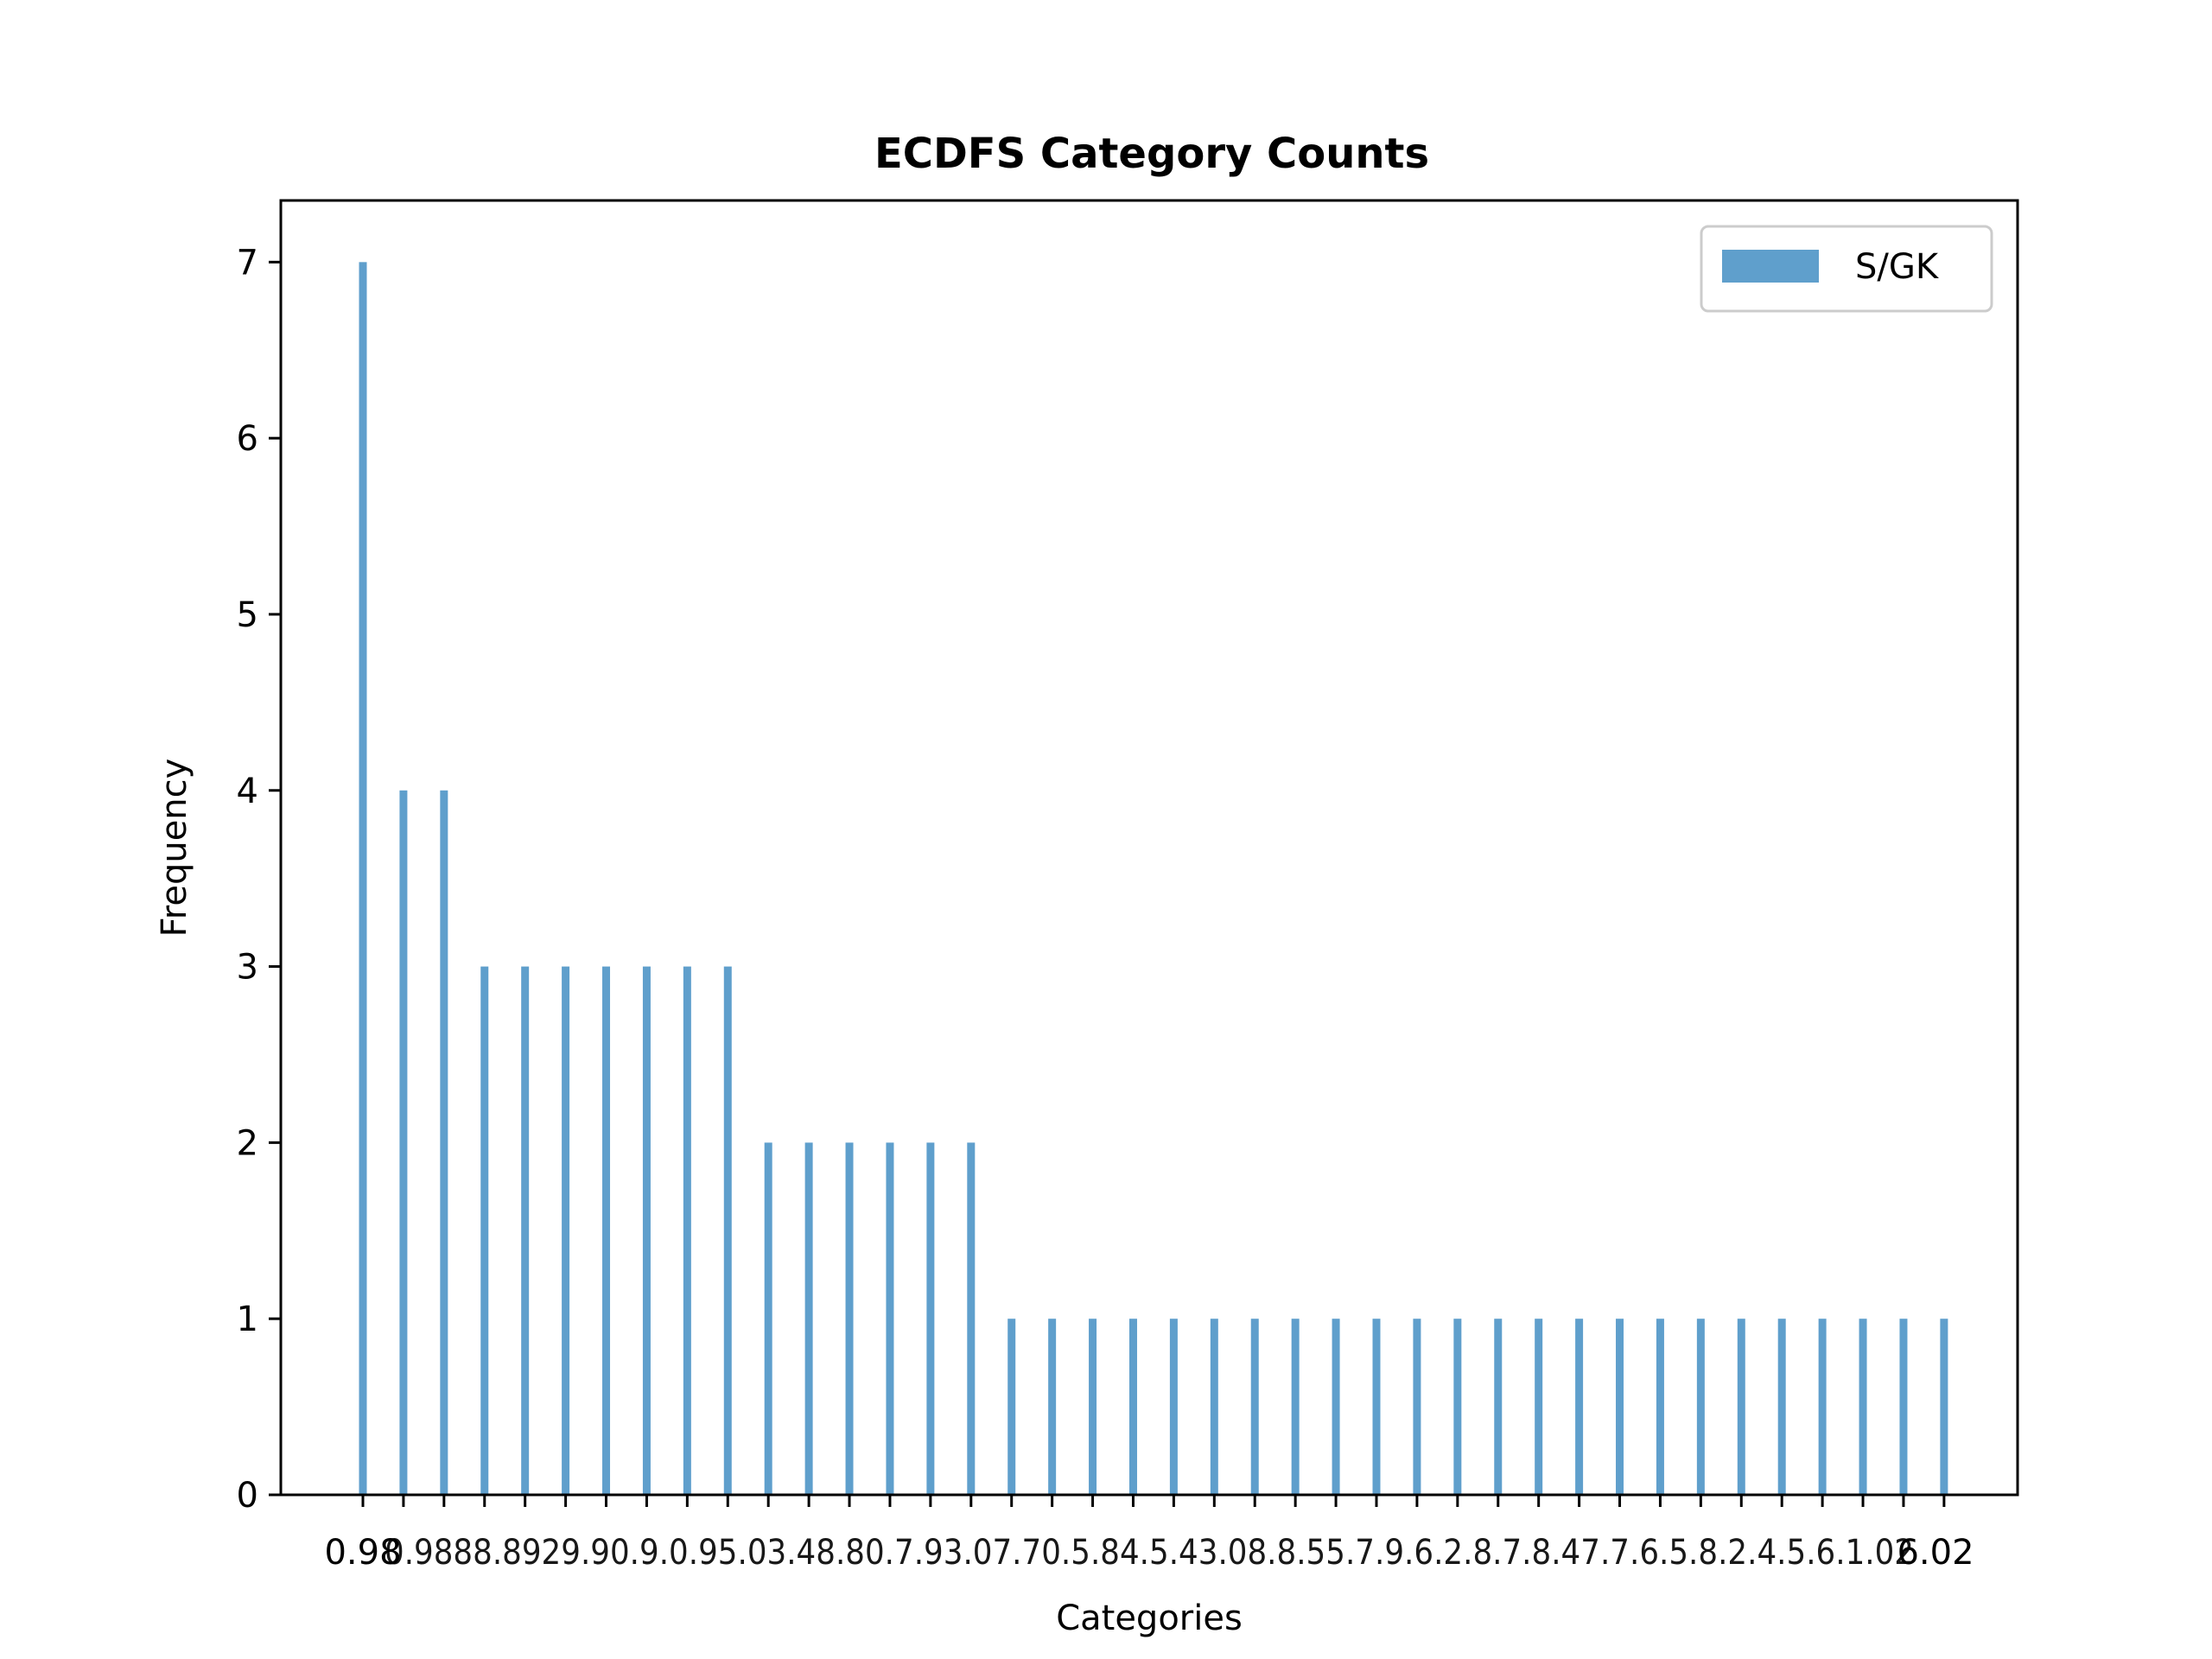 The height and width of the screenshot is (1659, 2212). I want to click on y-tick-label: 3, so click(247, 968).